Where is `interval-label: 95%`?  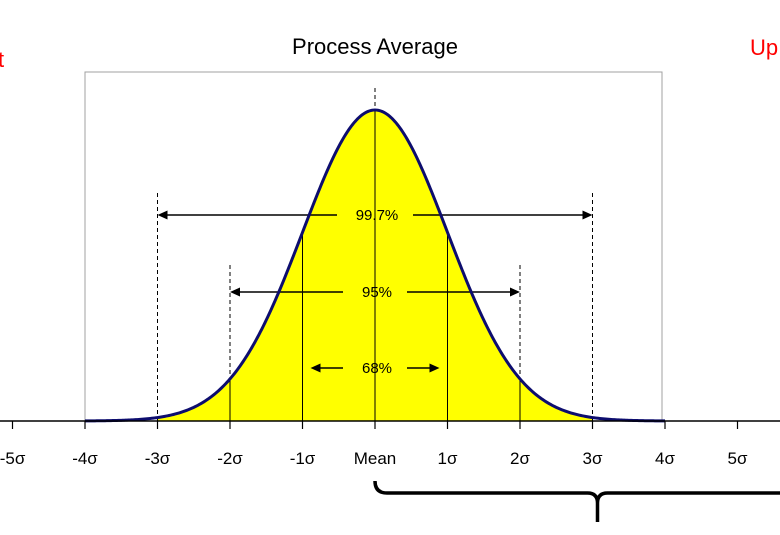 interval-label: 95% is located at coordinates (377, 292).